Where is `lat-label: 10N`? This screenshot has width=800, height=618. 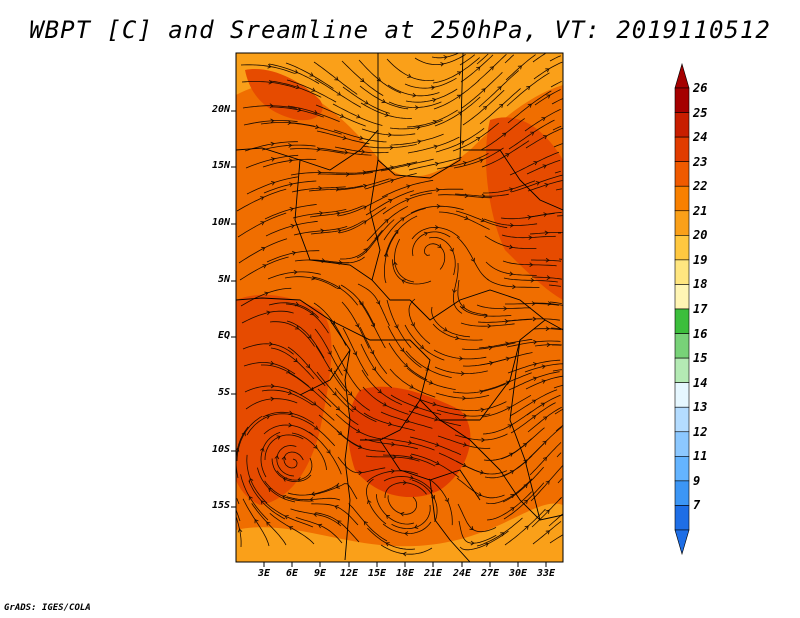
lat-label: 10N is located at coordinates (220, 222).